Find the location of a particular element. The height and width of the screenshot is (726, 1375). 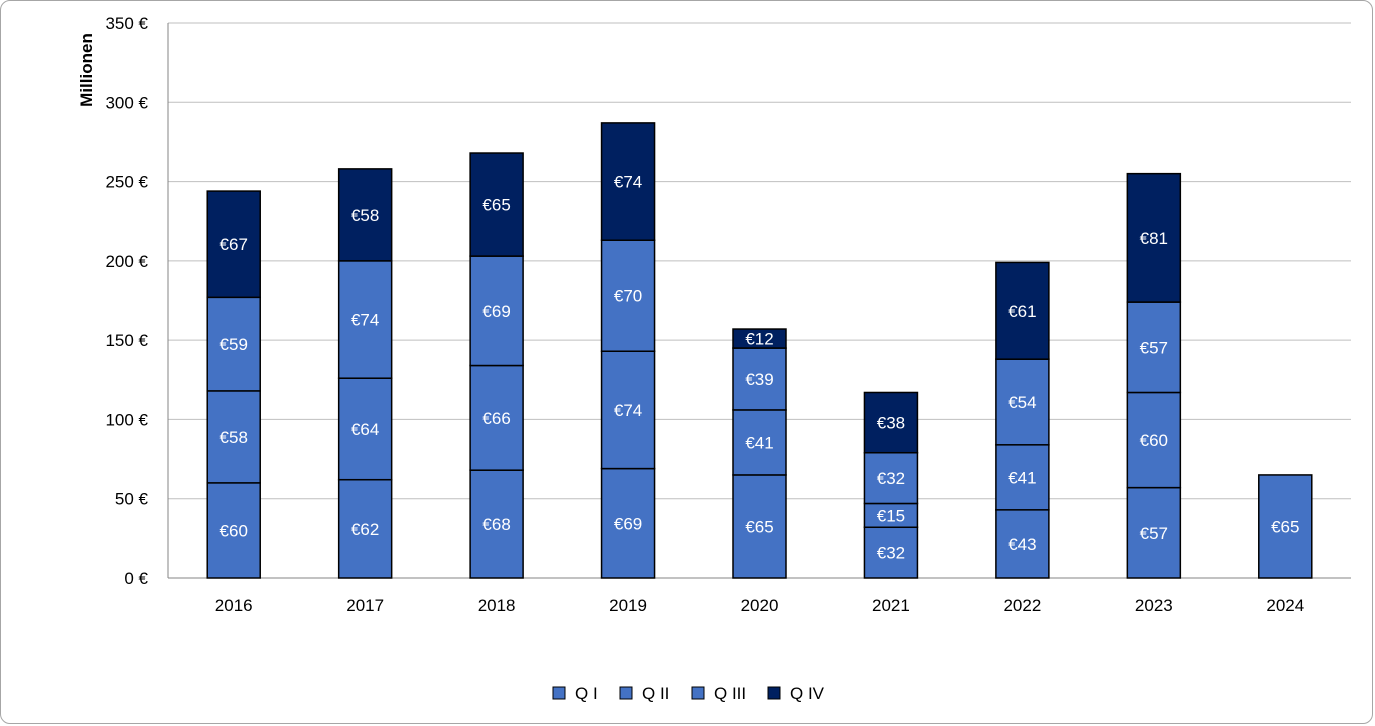

y-tick-label: 150 € is located at coordinates (126, 340).